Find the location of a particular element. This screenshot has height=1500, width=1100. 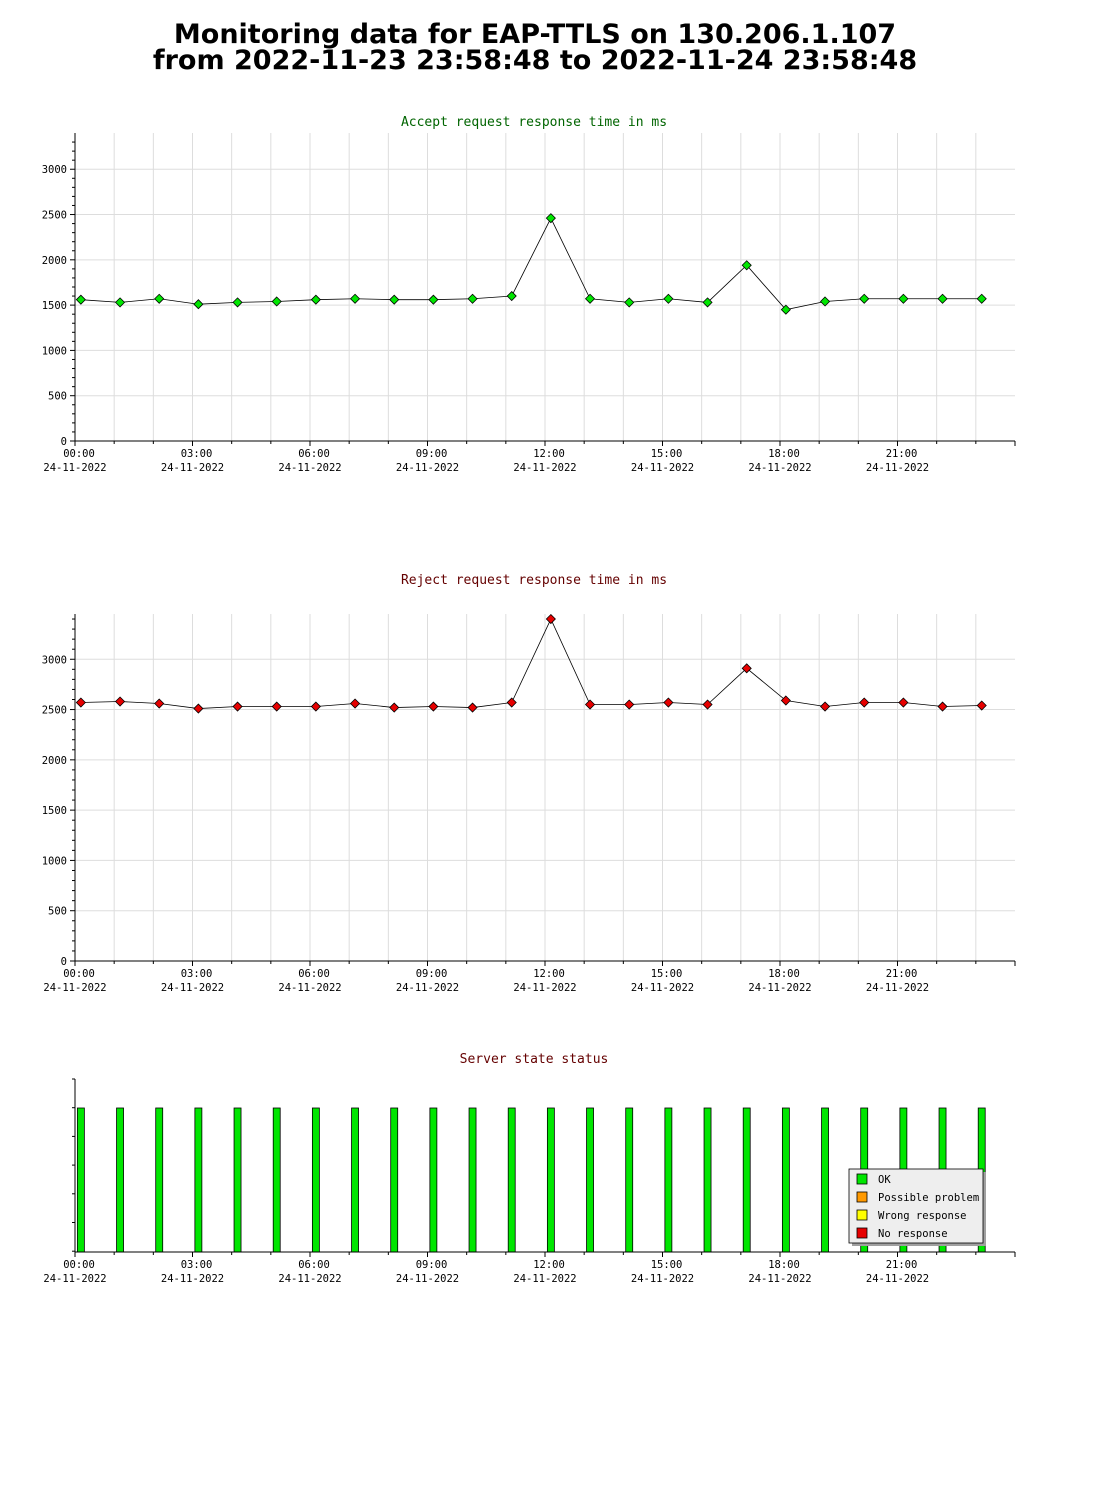

y-tick-label: 2000 is located at coordinates (54, 761).